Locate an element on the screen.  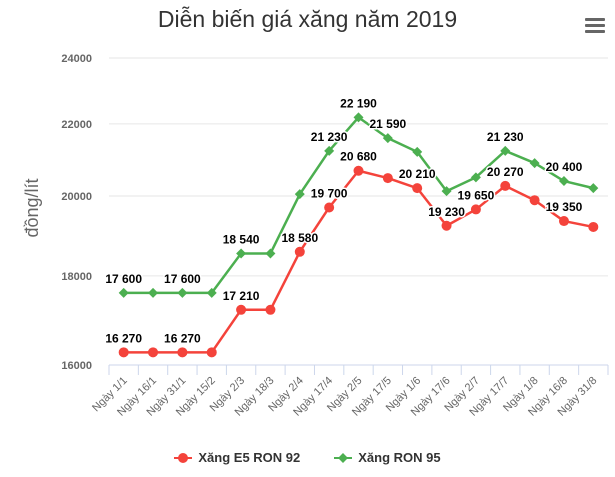
data-label: 18 580 is located at coordinates (299, 238).